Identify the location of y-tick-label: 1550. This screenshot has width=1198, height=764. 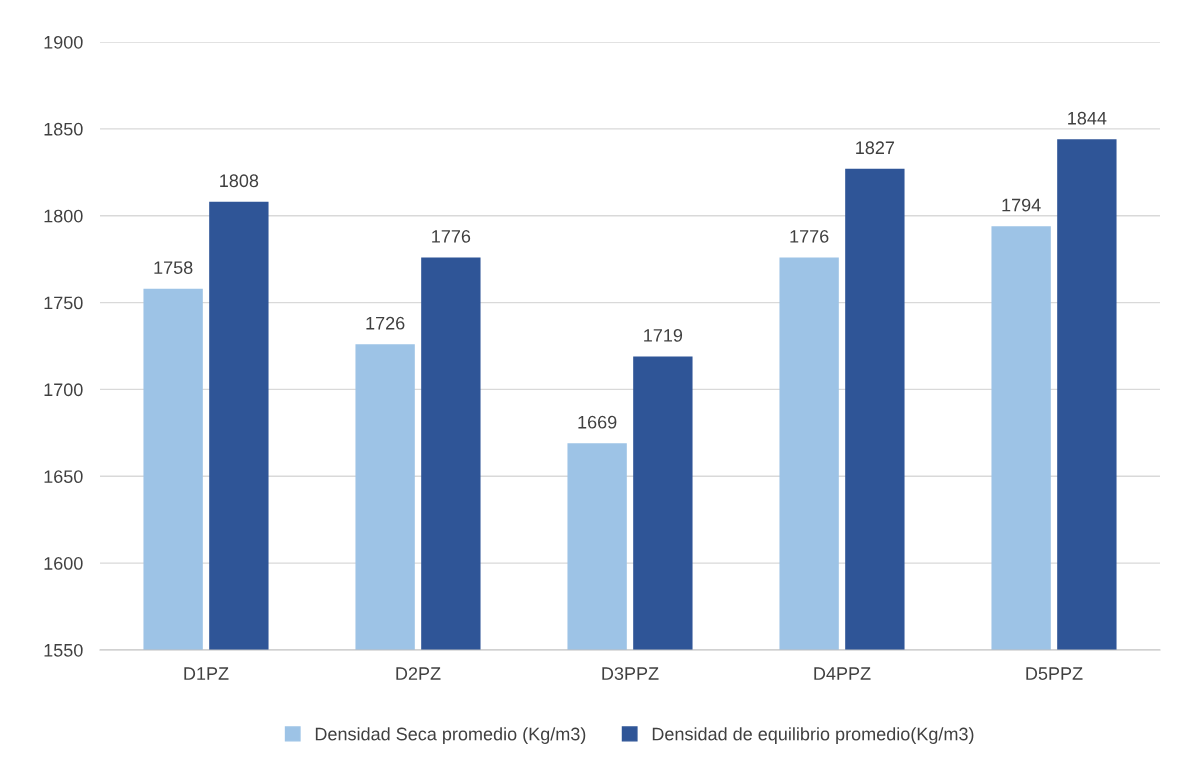
(63, 650).